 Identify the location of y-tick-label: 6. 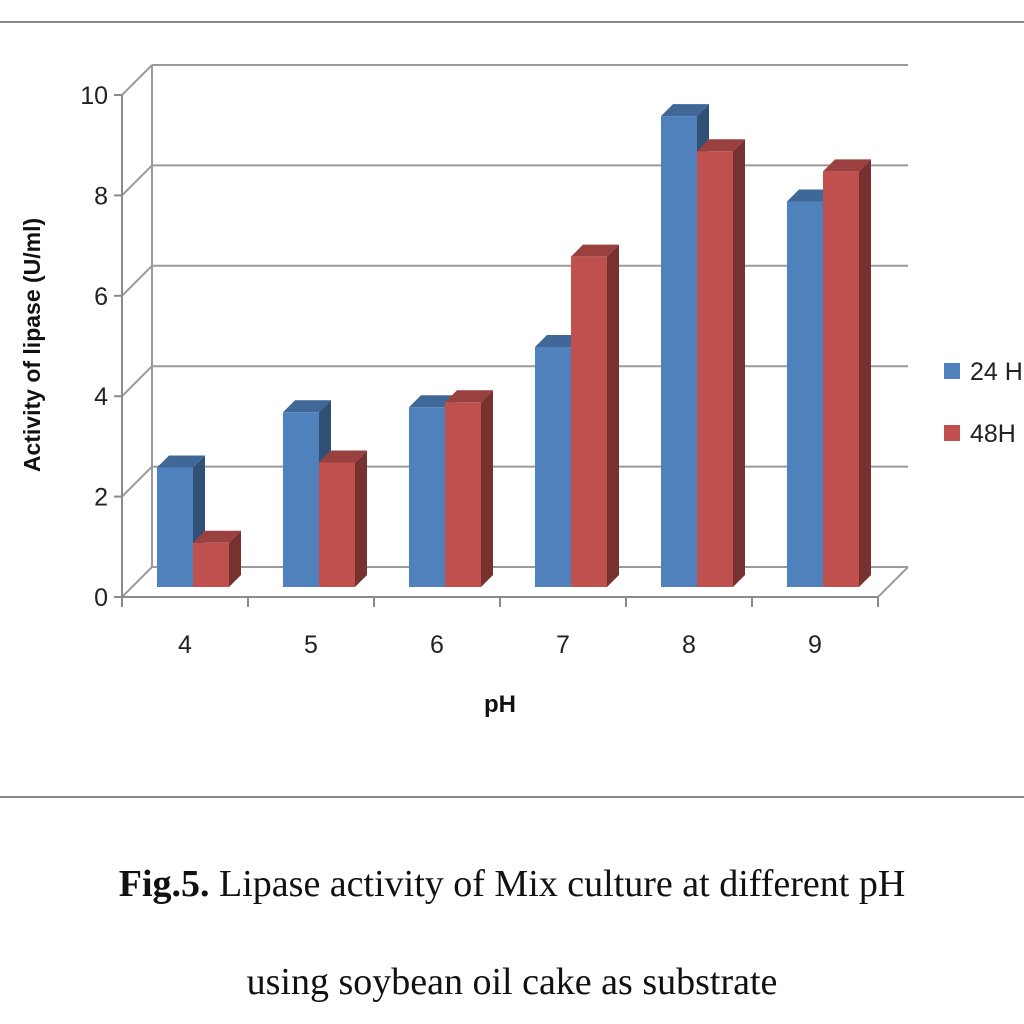
(101, 297).